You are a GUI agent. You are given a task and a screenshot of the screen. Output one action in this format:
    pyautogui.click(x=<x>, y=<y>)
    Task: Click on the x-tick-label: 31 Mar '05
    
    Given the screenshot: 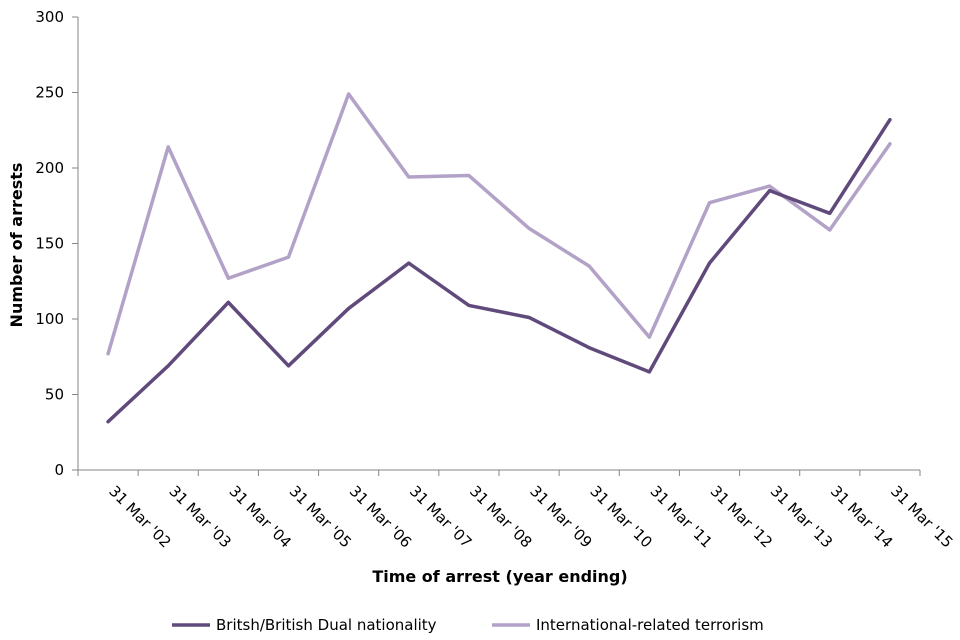 What is the action you would take?
    pyautogui.click(x=320, y=516)
    